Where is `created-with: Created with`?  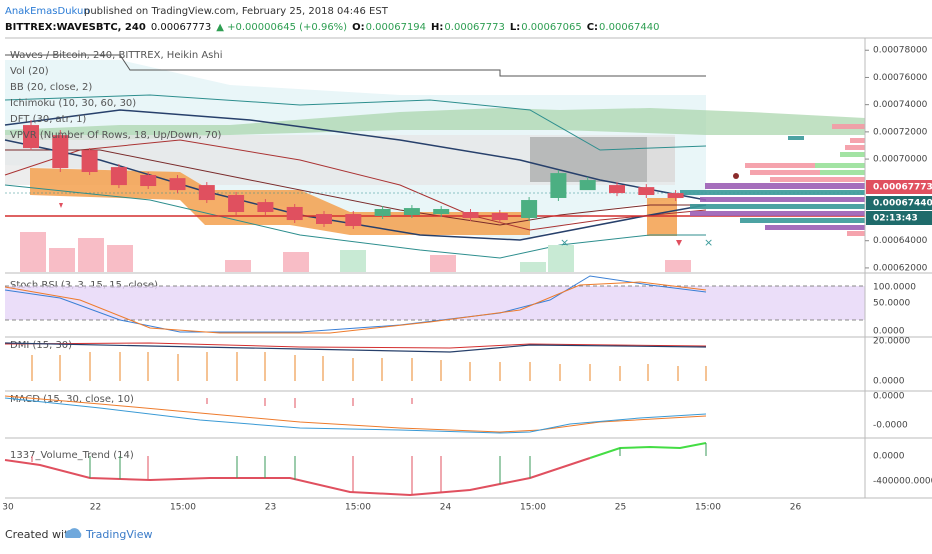 created-with: Created with is located at coordinates (40, 534).